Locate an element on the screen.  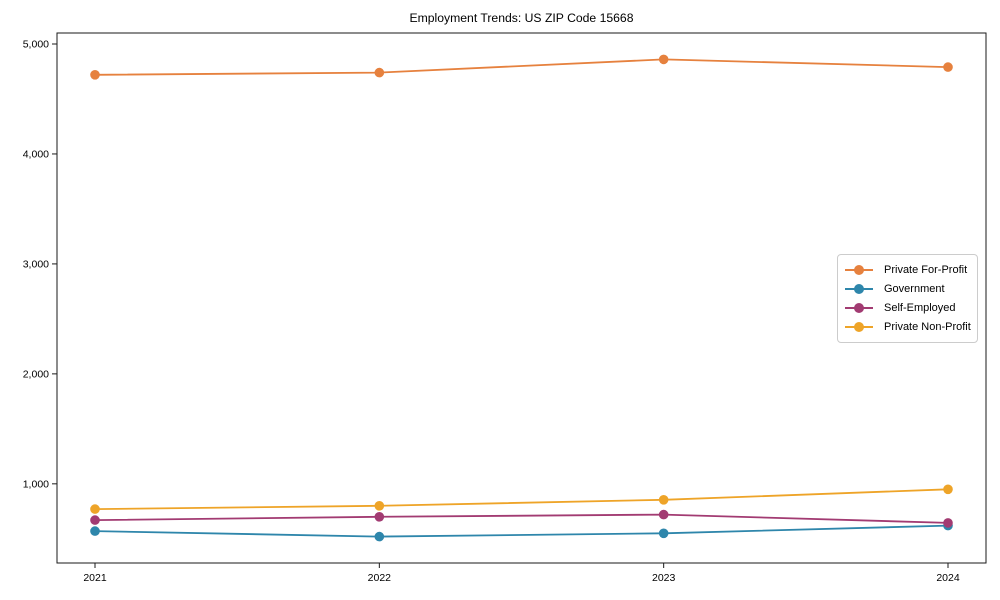
data-point-private-for-profit-2021 is located at coordinates (95, 75).